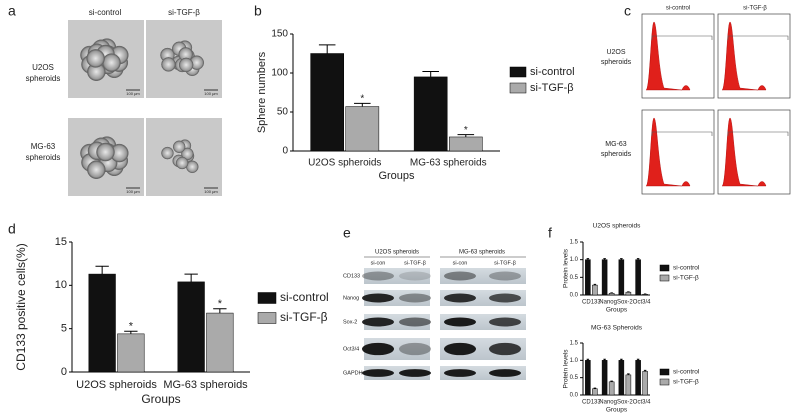 The height and width of the screenshot is (417, 800). Describe the element at coordinates (283, 112) in the screenshot. I see `y-tick-label: 50` at that location.